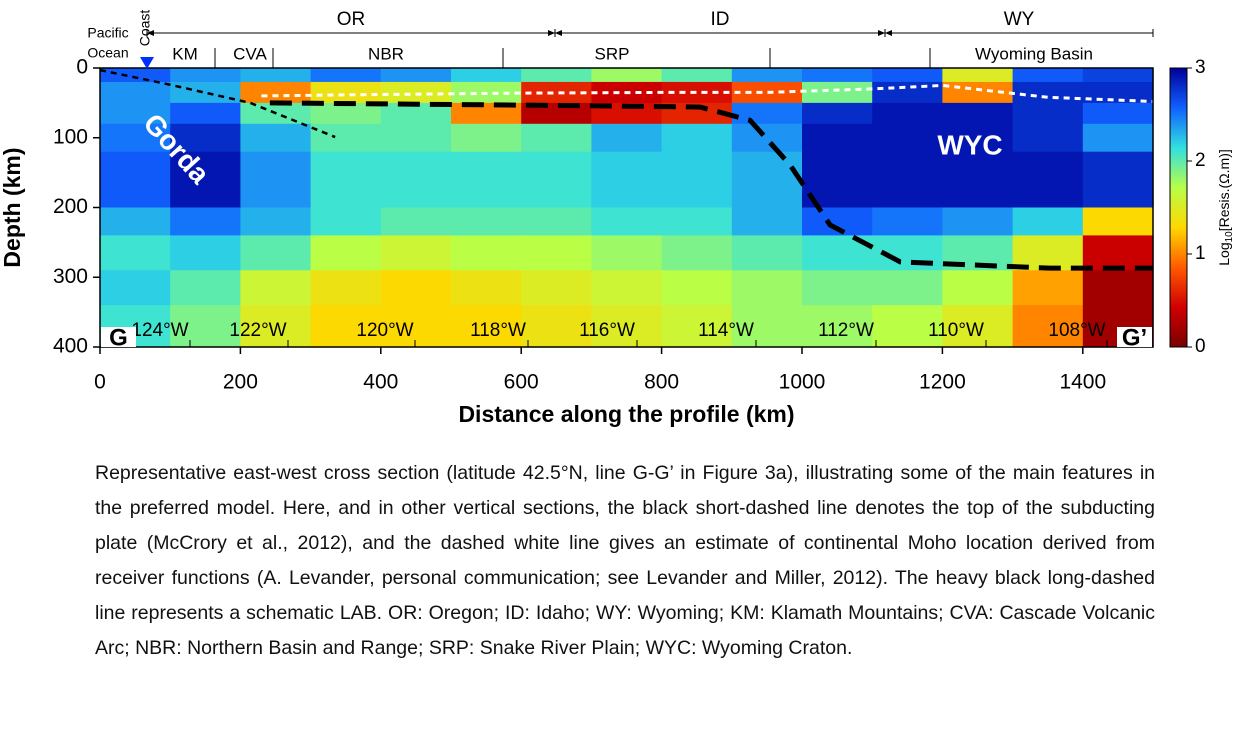  What do you see at coordinates (70, 206) in the screenshot?
I see `y-tick-label: 200` at bounding box center [70, 206].